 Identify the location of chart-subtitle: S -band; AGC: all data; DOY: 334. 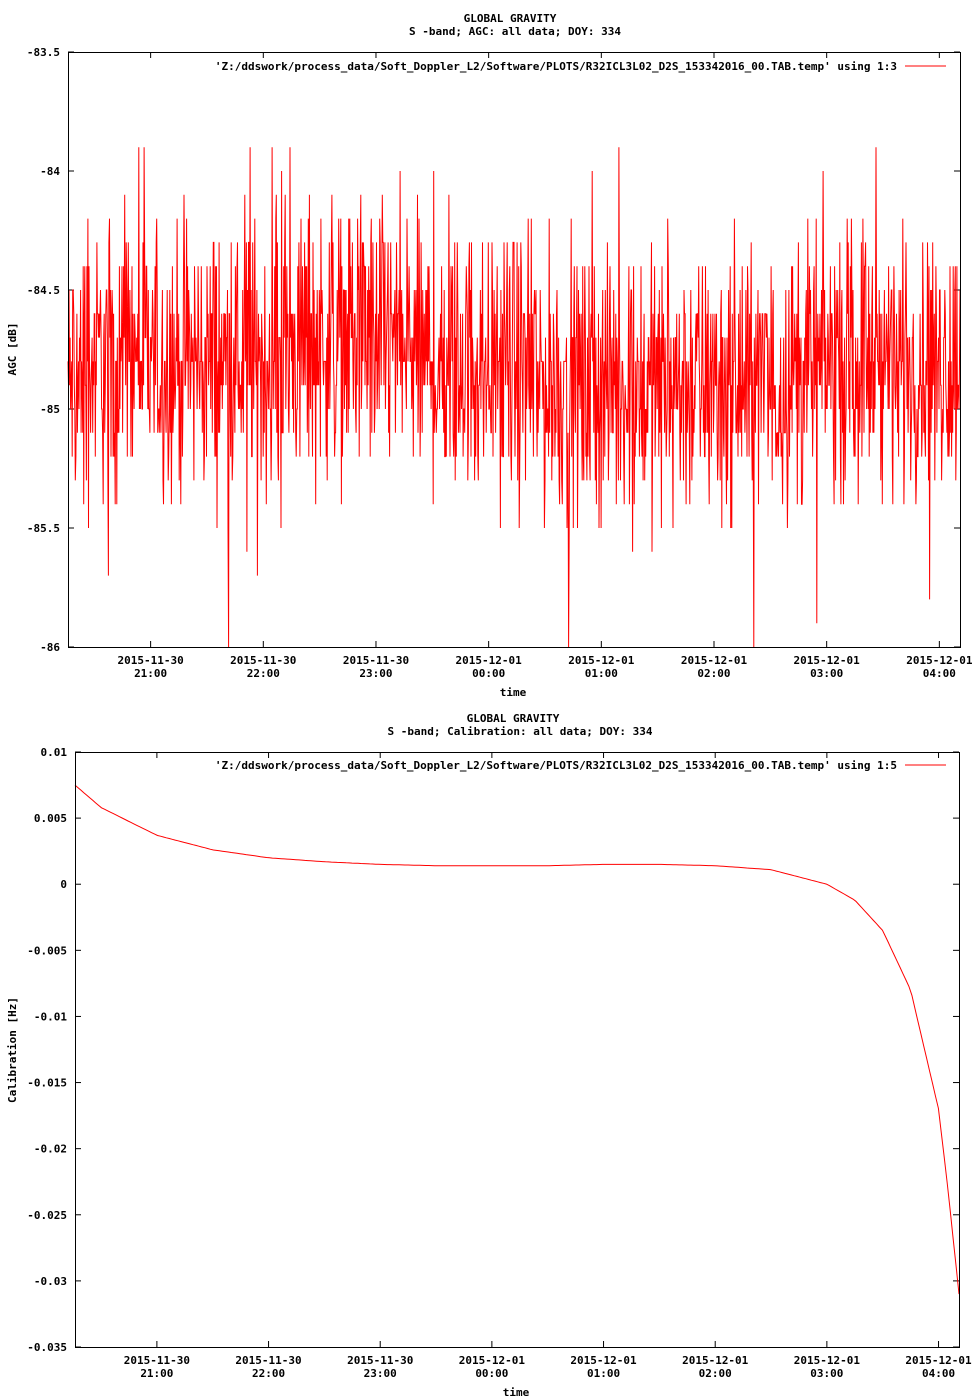
(515, 31).